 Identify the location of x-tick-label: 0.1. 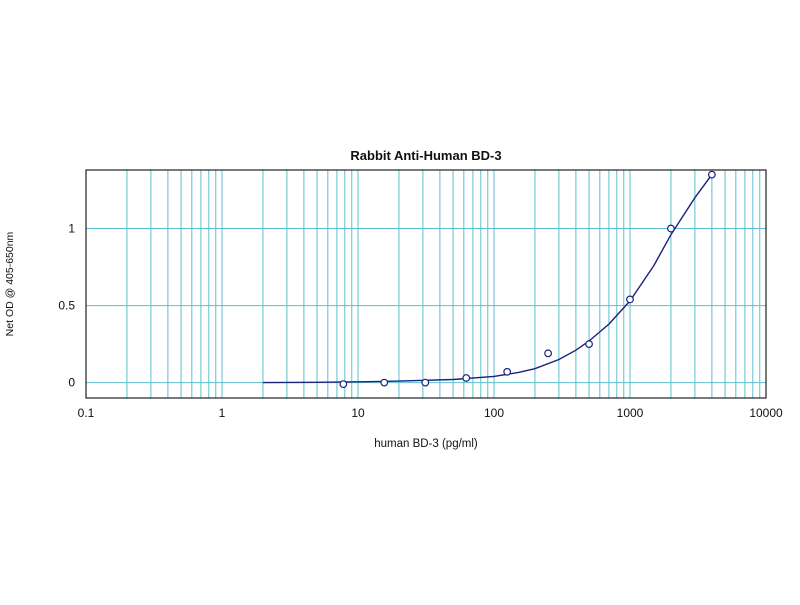
(86, 413).